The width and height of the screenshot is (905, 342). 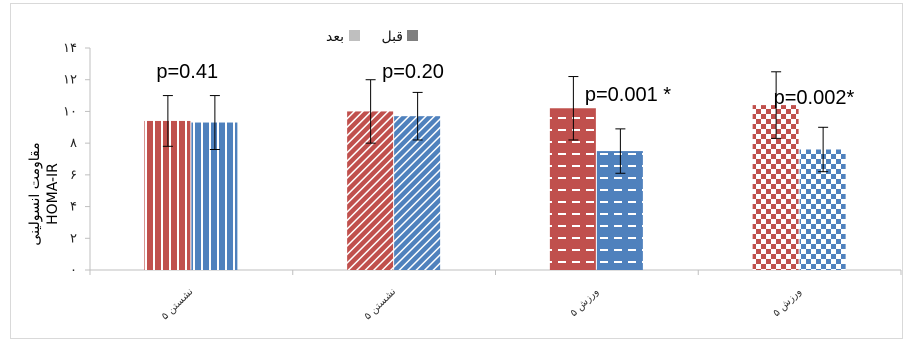 I want to click on y-ticks: ۰ ۲ ۴ ۶ ۸ ۱۰ ۱۲ ۱۴, so click(x=76, y=159).